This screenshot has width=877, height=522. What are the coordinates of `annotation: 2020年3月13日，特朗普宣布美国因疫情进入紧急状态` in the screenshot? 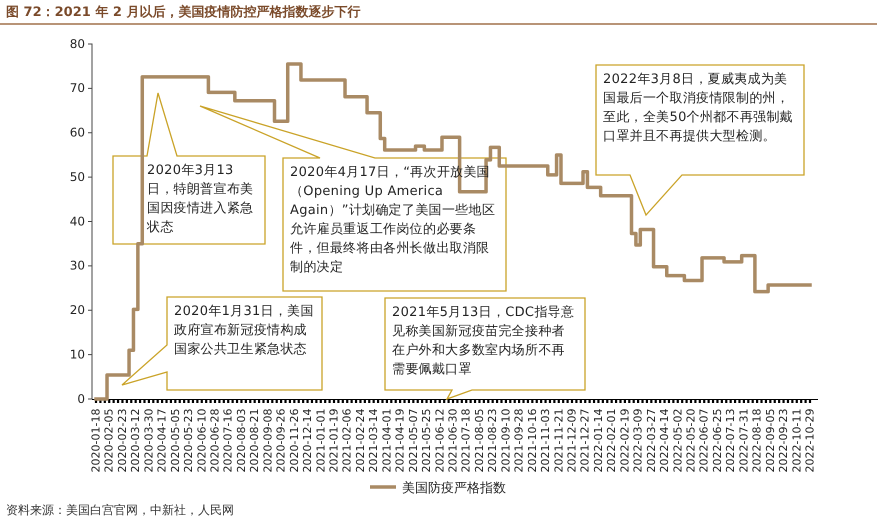 It's located at (200, 199).